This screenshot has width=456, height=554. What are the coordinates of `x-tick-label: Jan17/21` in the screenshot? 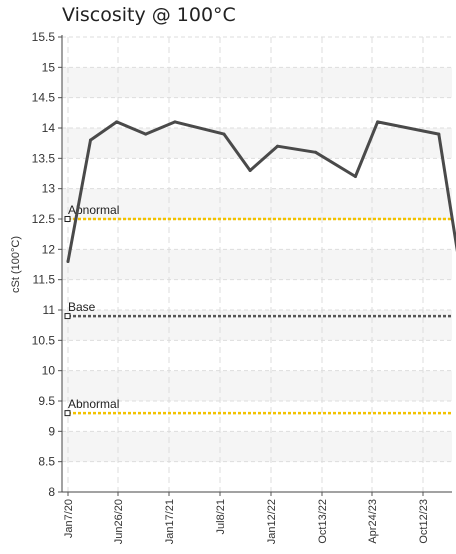 It's located at (170, 521).